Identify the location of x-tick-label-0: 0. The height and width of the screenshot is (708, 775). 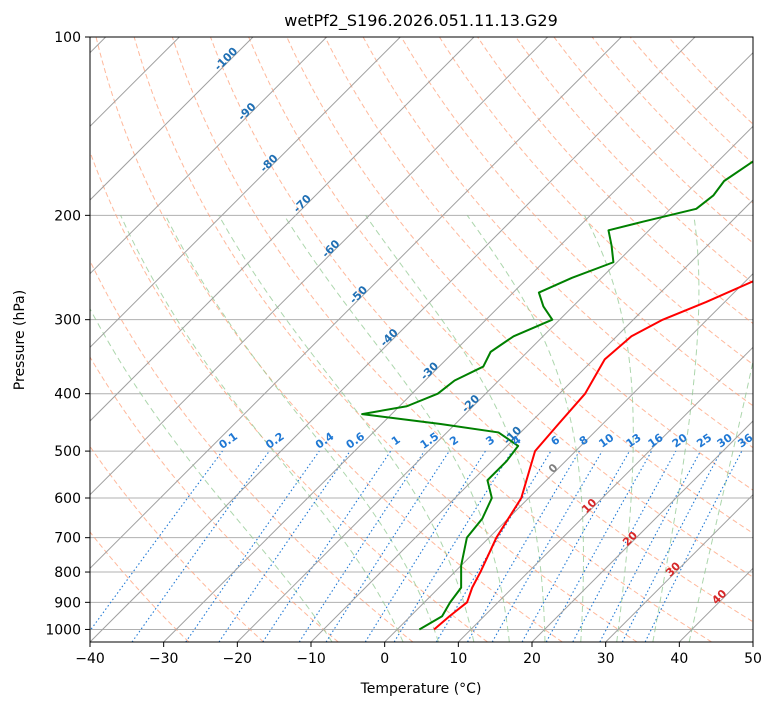
(384, 659).